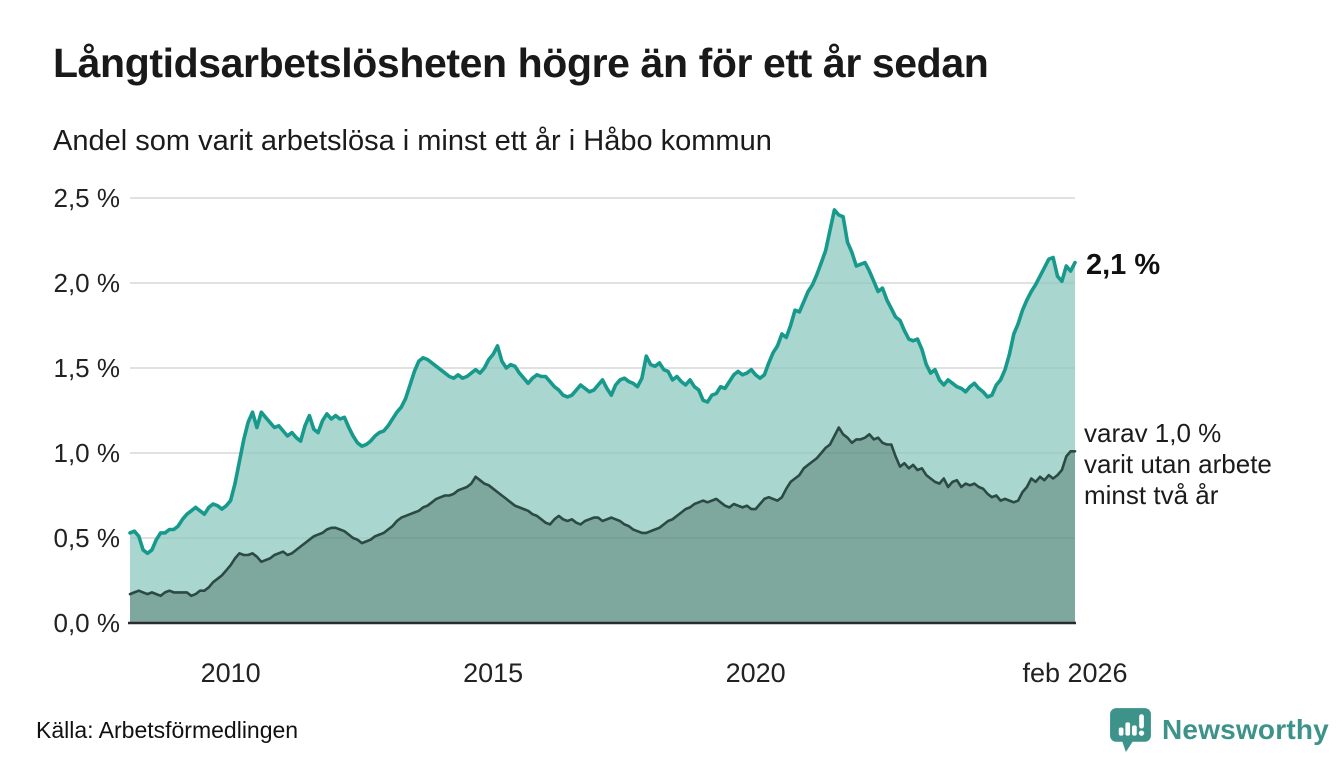  I want to click on y-axis-tick-label: 0,0 %, so click(87, 623).